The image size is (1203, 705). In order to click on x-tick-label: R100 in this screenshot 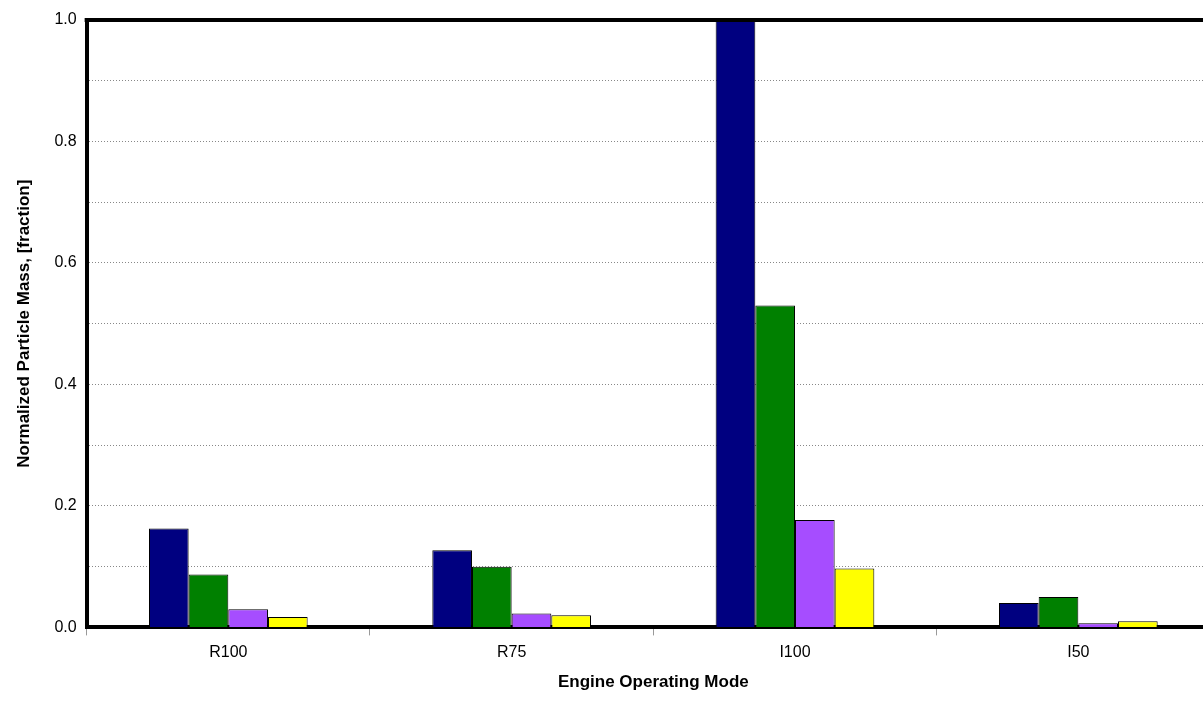, I will do `click(228, 652)`.